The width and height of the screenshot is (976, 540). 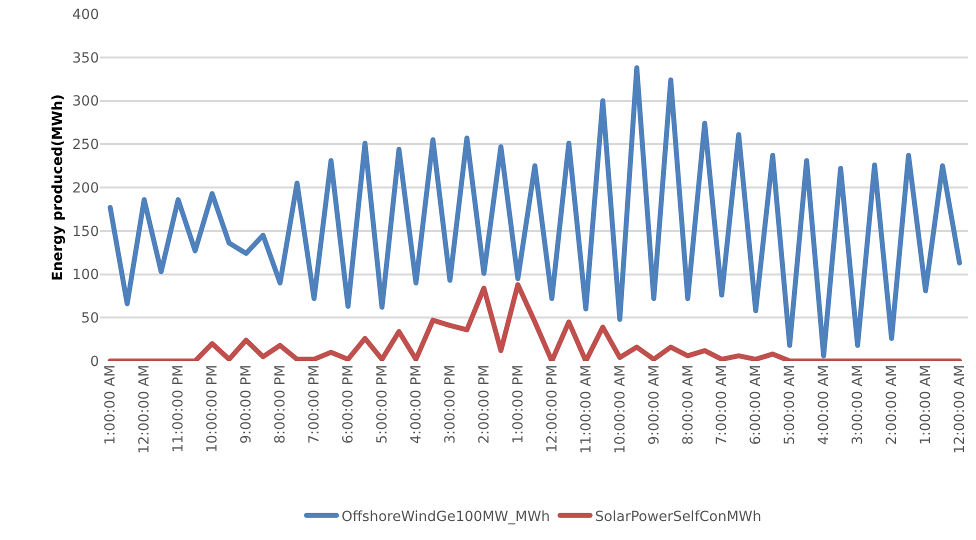 I want to click on y-tick-label: 200, so click(x=85, y=188).